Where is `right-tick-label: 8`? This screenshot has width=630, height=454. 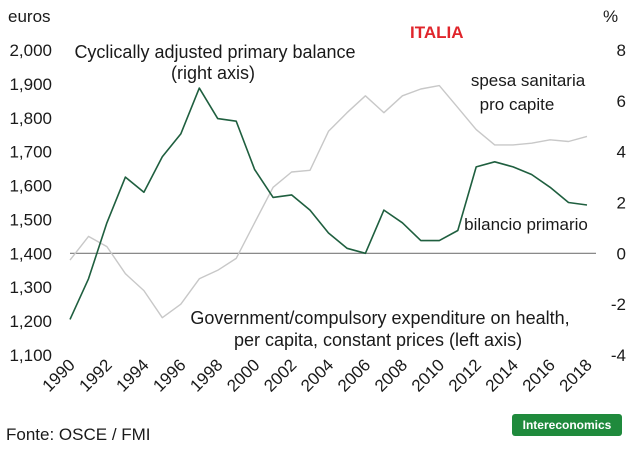 right-tick-label: 8 is located at coordinates (621, 50).